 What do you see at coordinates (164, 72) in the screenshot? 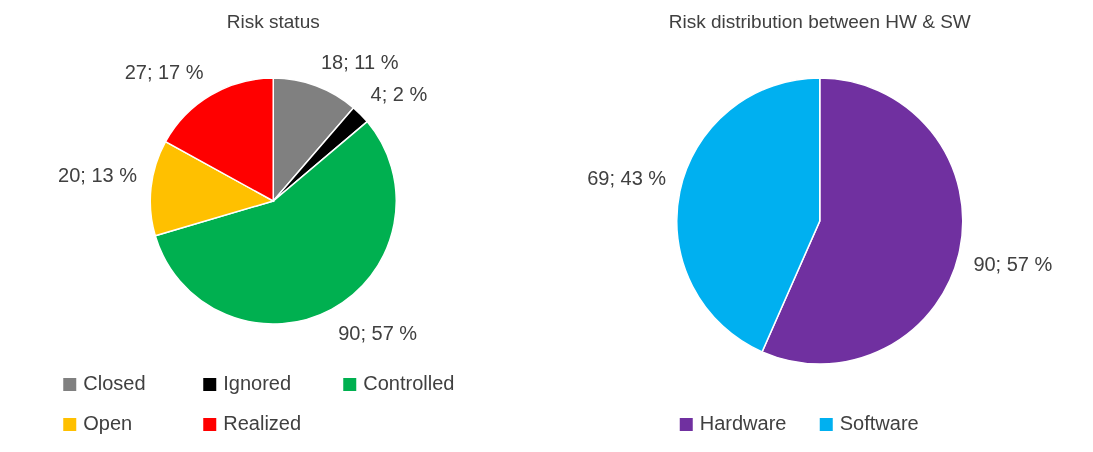
I see `data-label: 27; 17 %` at bounding box center [164, 72].